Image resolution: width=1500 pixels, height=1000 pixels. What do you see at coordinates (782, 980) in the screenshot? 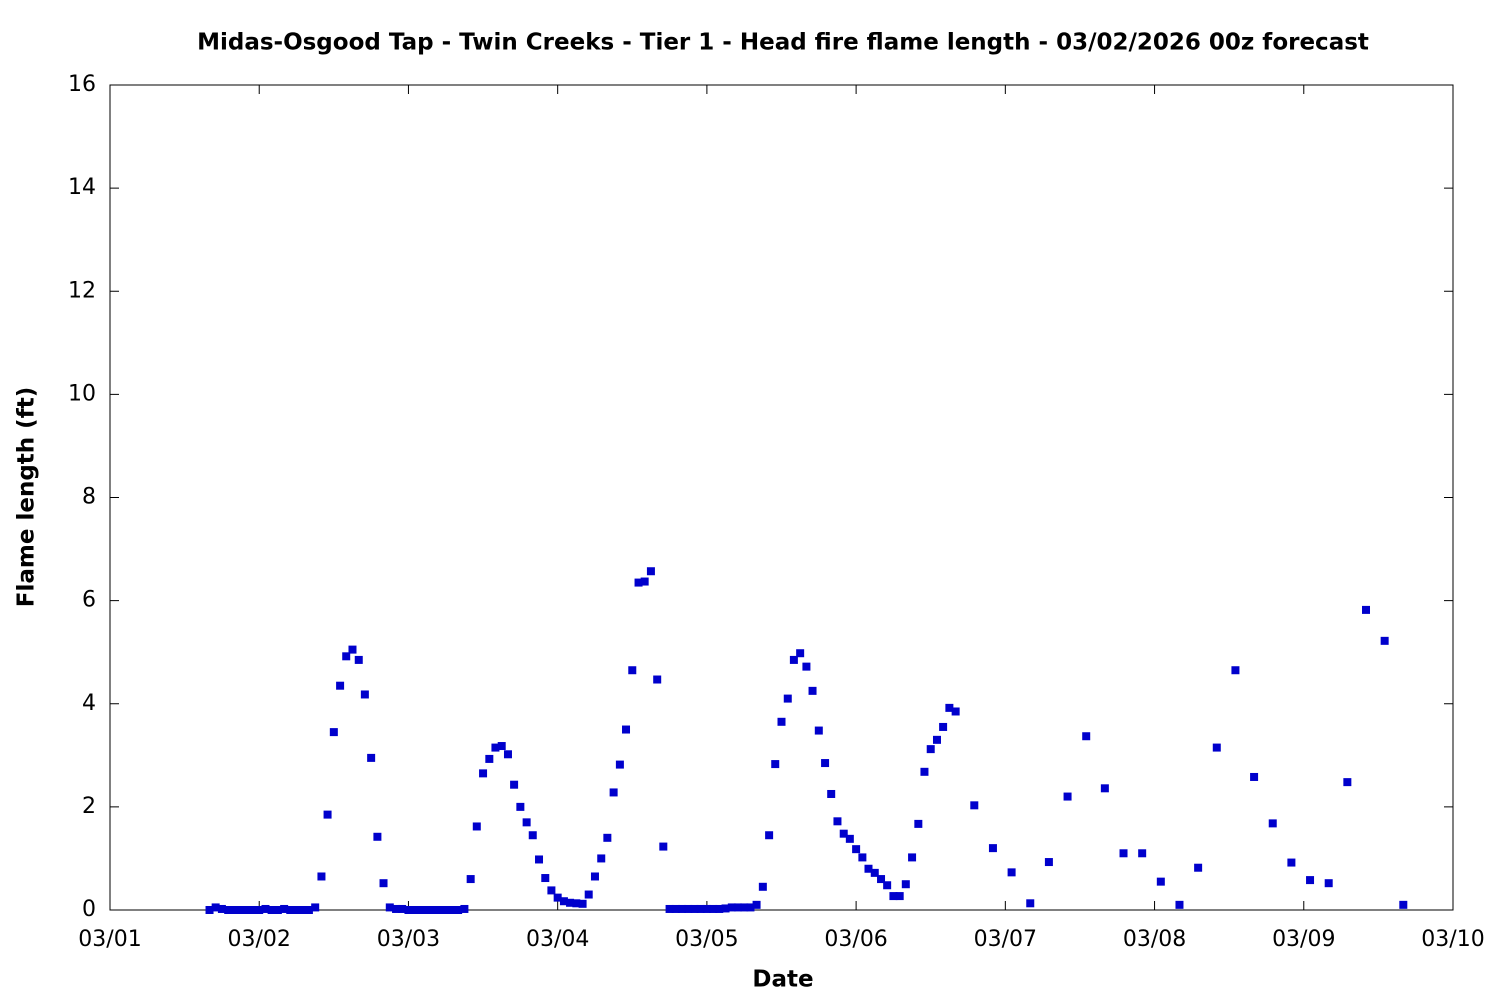
I see `x-axis-label: Date` at bounding box center [782, 980].